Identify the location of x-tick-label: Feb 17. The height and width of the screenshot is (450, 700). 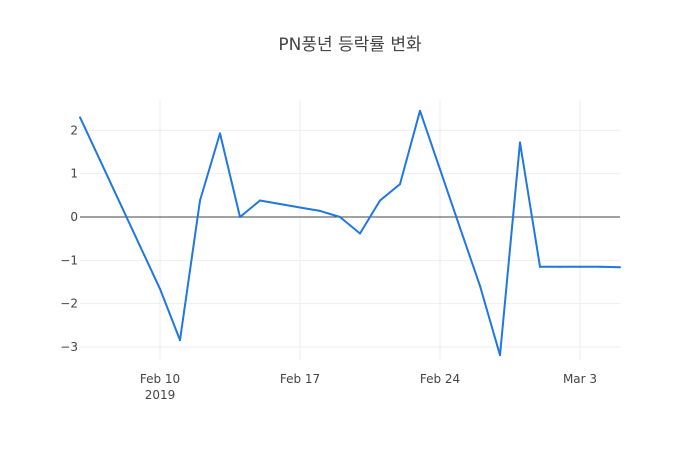
(300, 379).